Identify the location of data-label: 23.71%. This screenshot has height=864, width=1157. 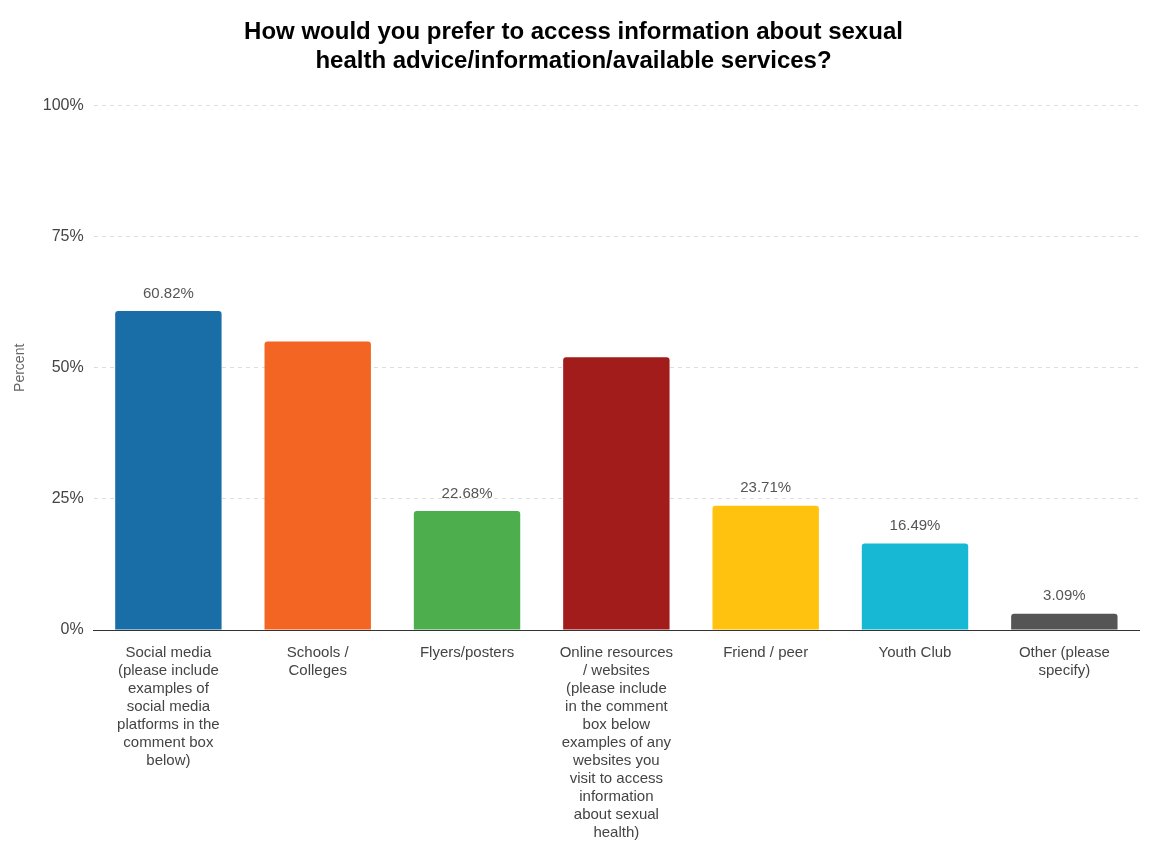
(766, 487).